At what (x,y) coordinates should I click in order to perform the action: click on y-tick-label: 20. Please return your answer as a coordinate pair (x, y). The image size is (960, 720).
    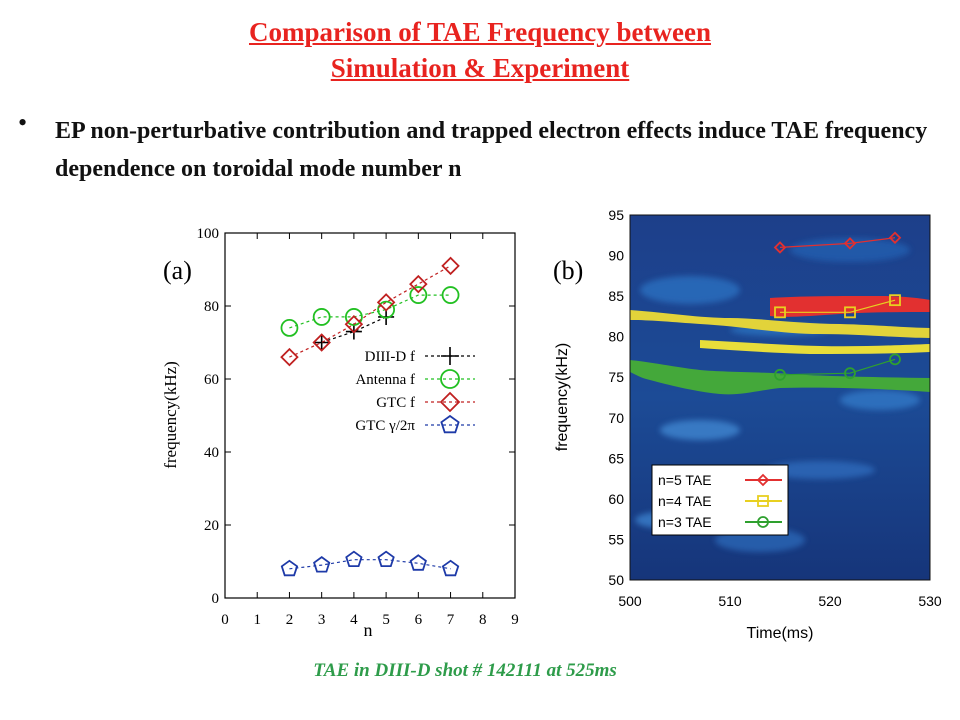
    Looking at the image, I should click on (211, 526).